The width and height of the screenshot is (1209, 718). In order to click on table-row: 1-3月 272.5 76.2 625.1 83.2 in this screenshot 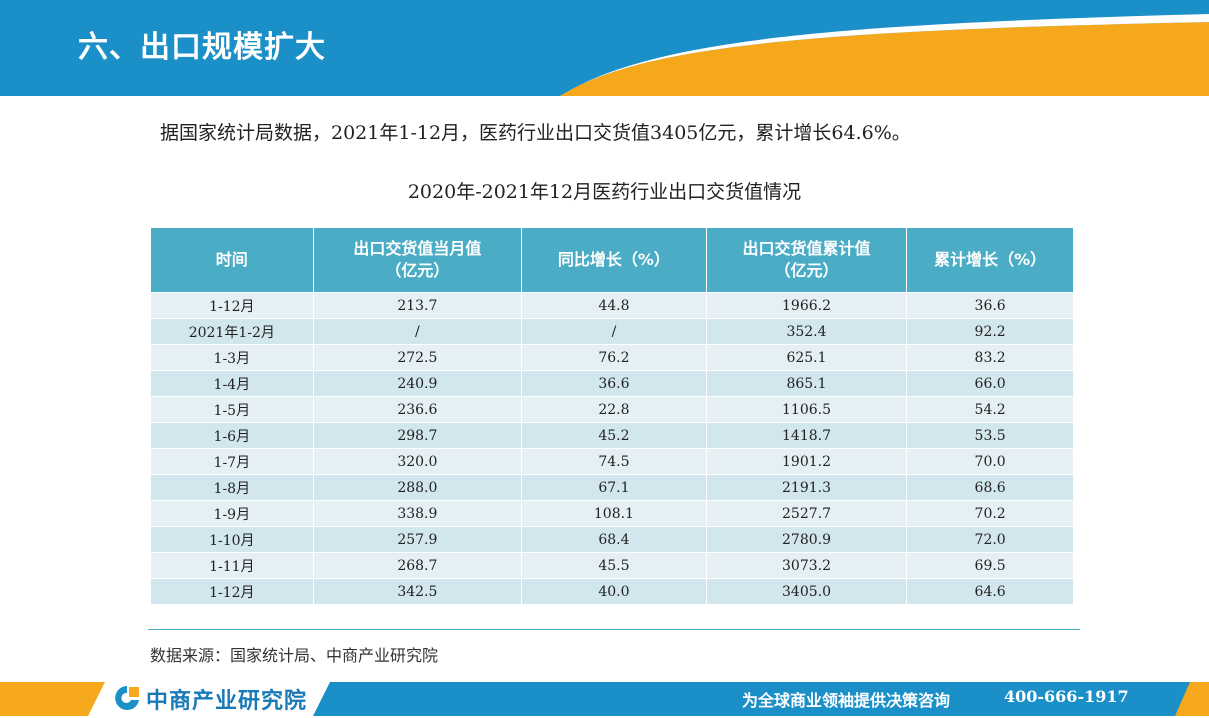, I will do `click(612, 357)`.